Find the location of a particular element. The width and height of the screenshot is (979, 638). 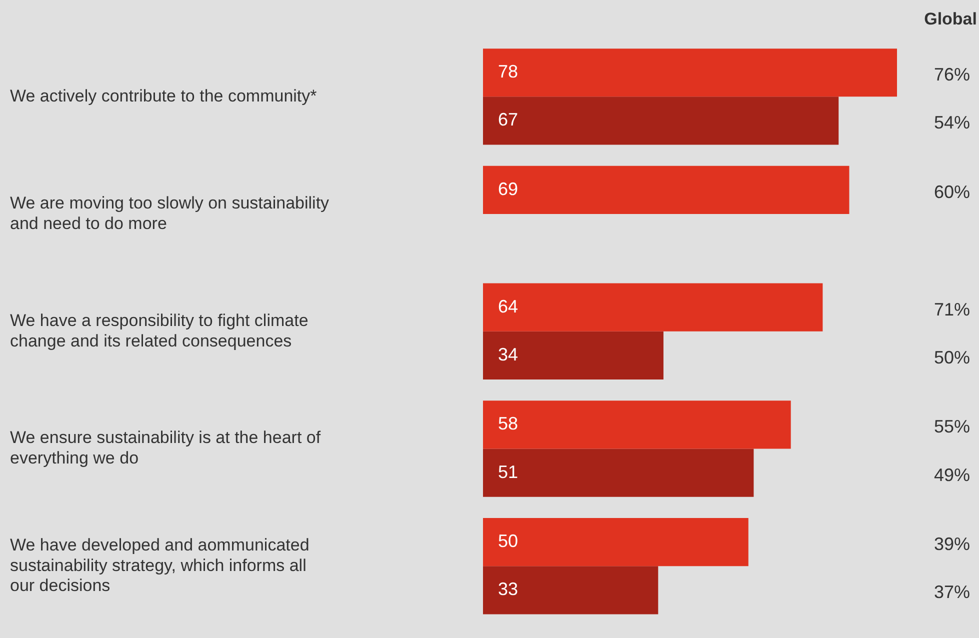

data-label: 34 is located at coordinates (508, 354).